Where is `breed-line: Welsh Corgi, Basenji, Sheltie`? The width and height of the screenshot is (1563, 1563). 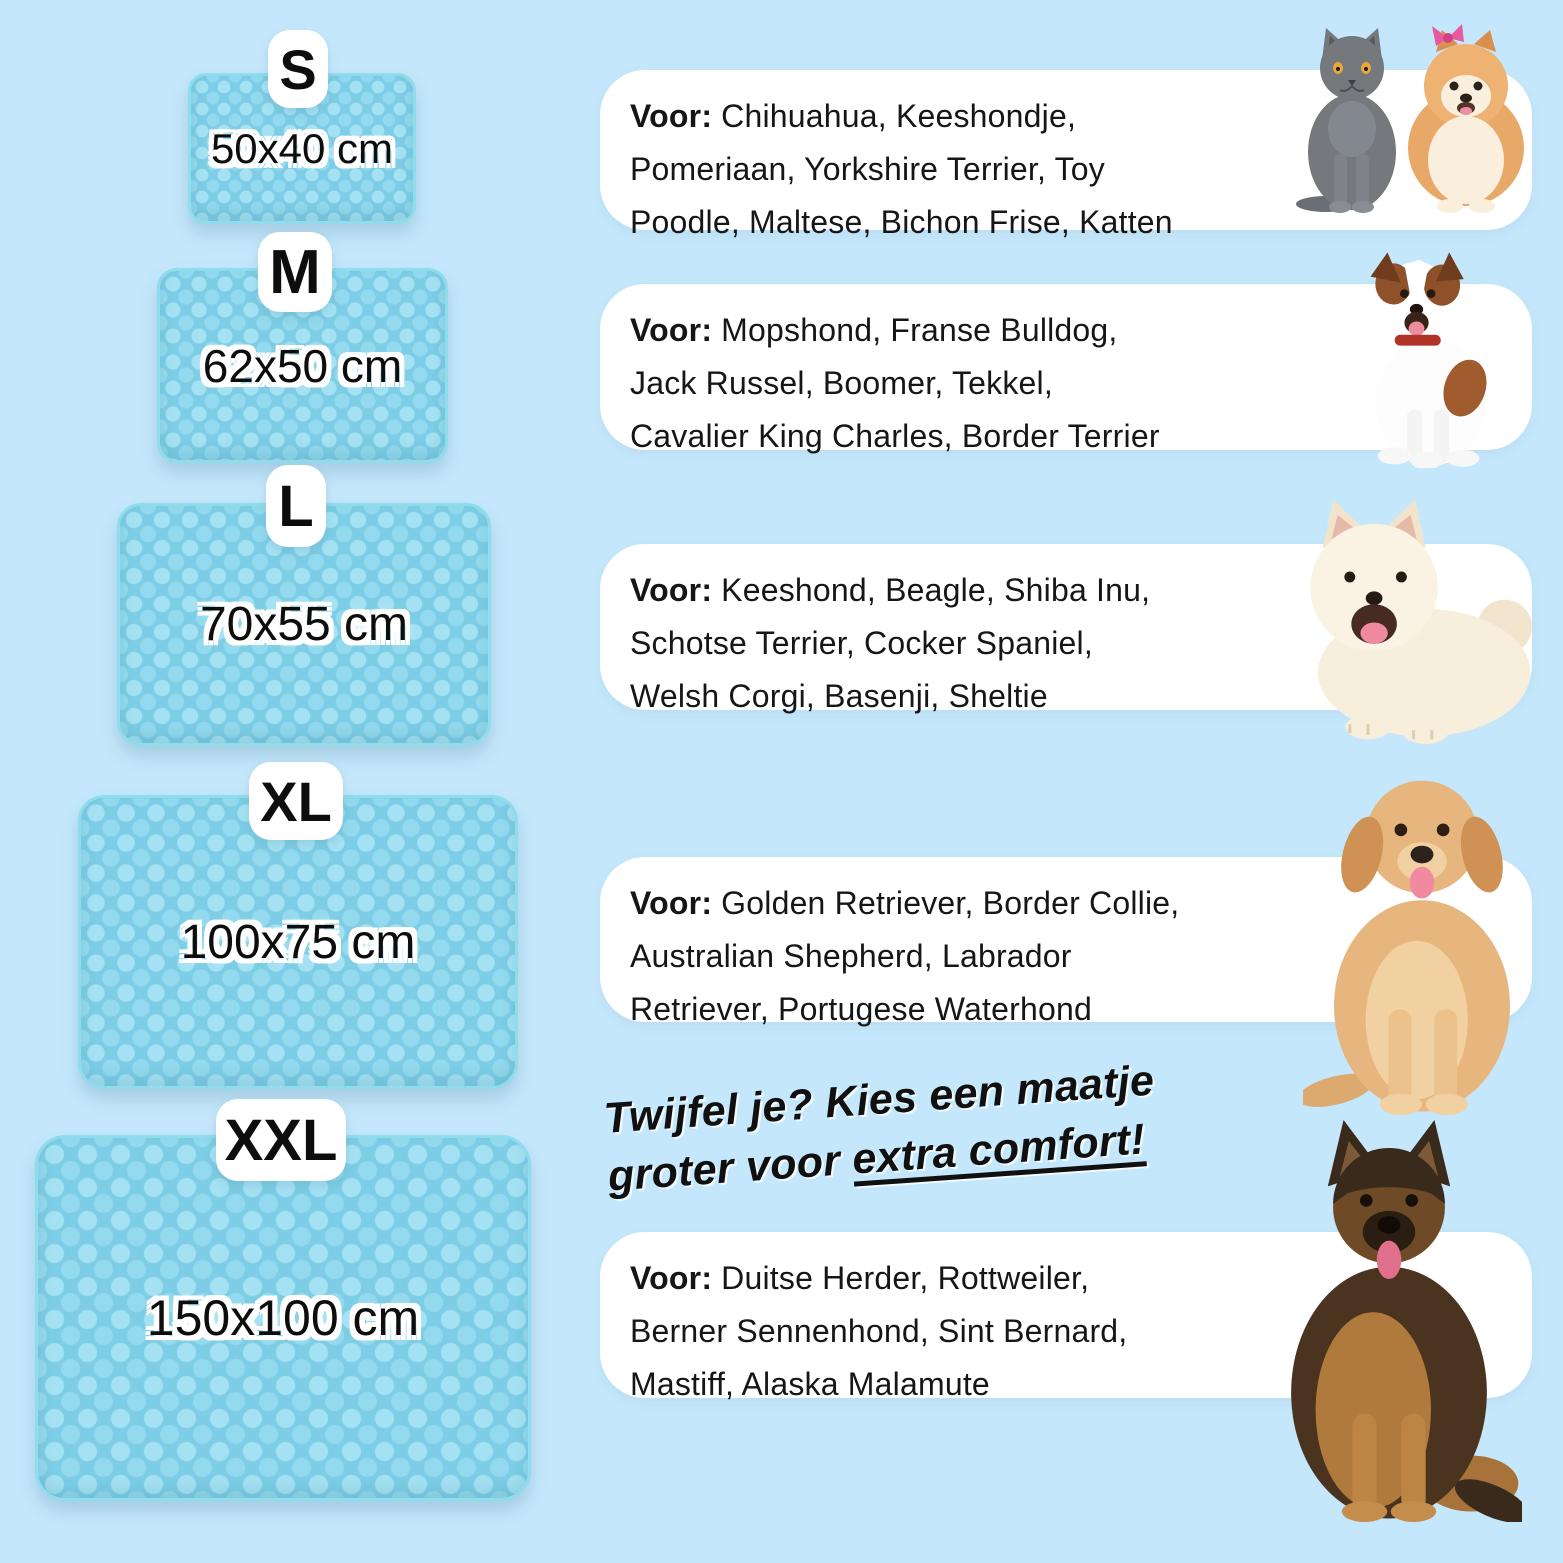
breed-line: Welsh Corgi, Basenji, Sheltie is located at coordinates (839, 696).